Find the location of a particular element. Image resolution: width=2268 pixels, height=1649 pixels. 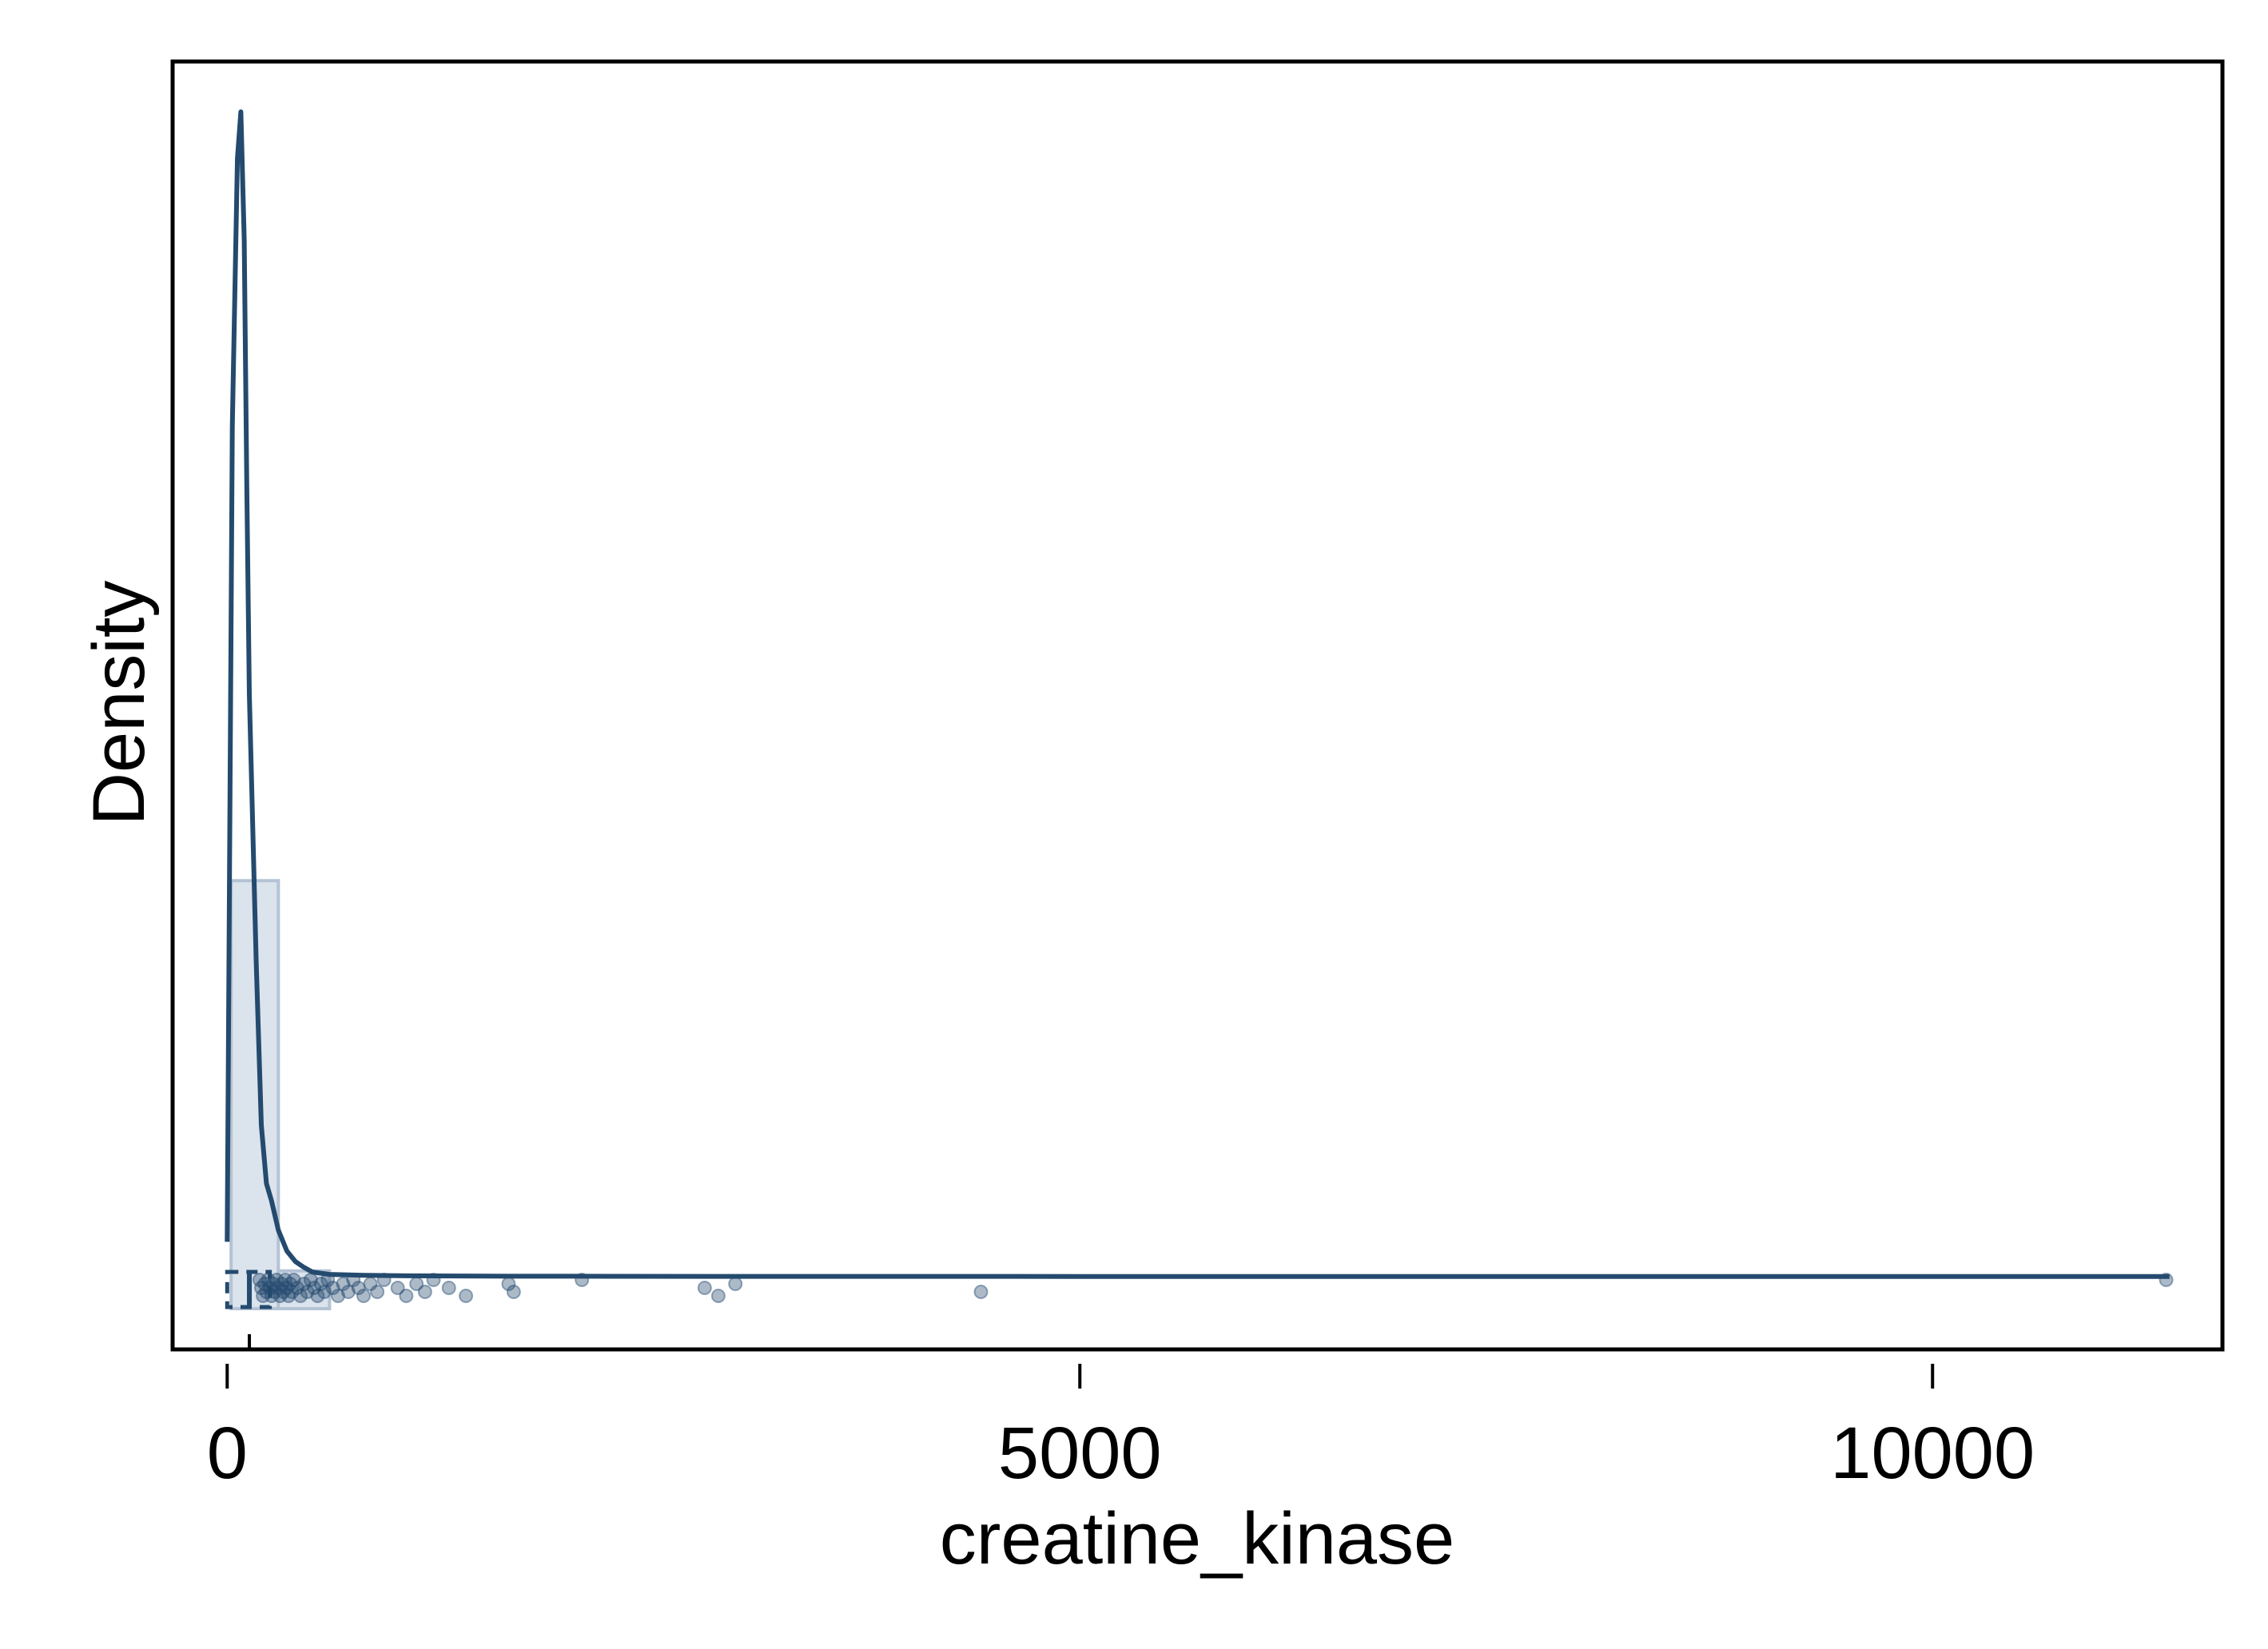

x-axis: 0 5000 10000 is located at coordinates (1121, 1414).